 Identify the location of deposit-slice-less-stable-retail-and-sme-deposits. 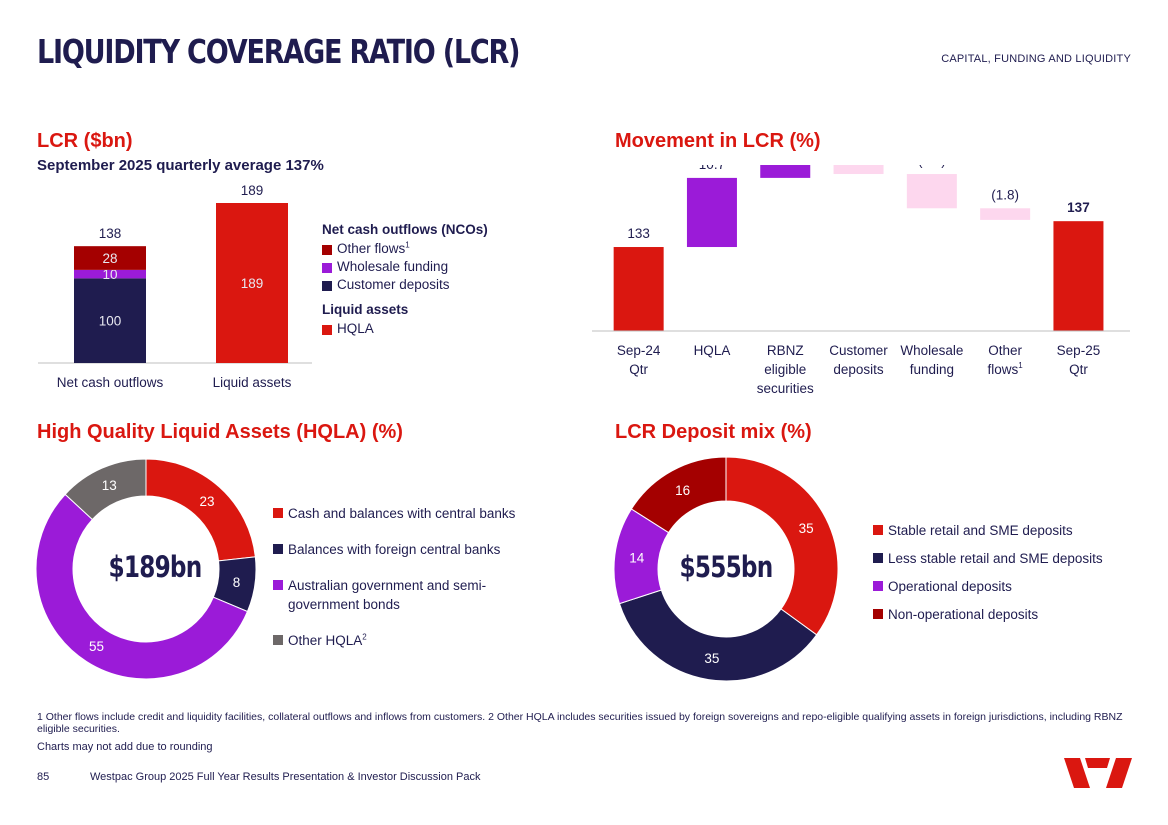
(718, 635).